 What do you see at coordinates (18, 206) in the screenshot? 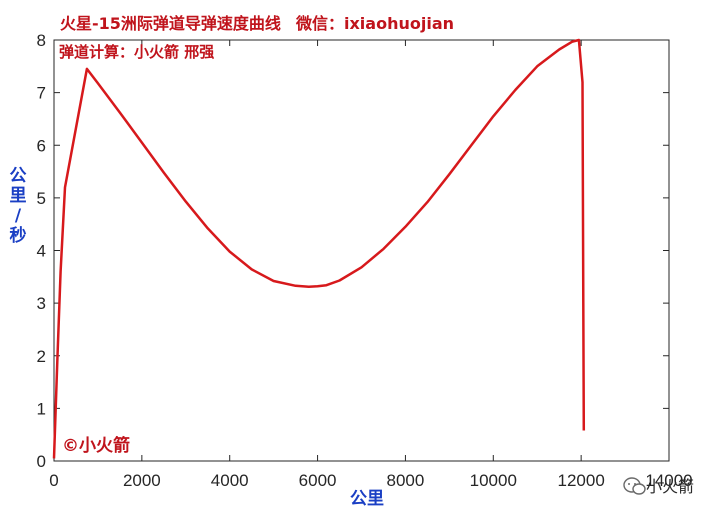
I see `y-axis-title: 公里/秒` at bounding box center [18, 206].